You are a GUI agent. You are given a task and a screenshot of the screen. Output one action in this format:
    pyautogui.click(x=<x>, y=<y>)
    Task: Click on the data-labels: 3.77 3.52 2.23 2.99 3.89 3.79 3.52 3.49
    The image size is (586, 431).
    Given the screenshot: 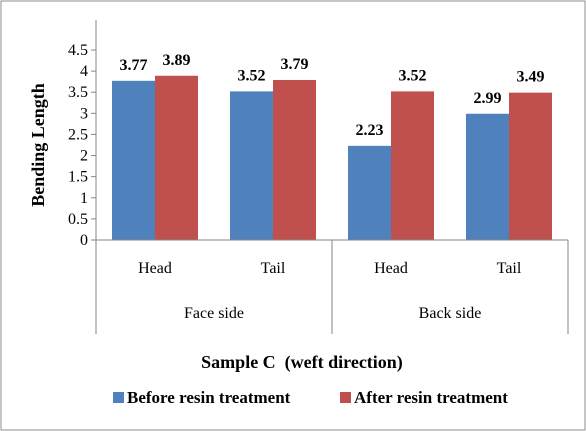 What is the action you would take?
    pyautogui.click(x=332, y=95)
    